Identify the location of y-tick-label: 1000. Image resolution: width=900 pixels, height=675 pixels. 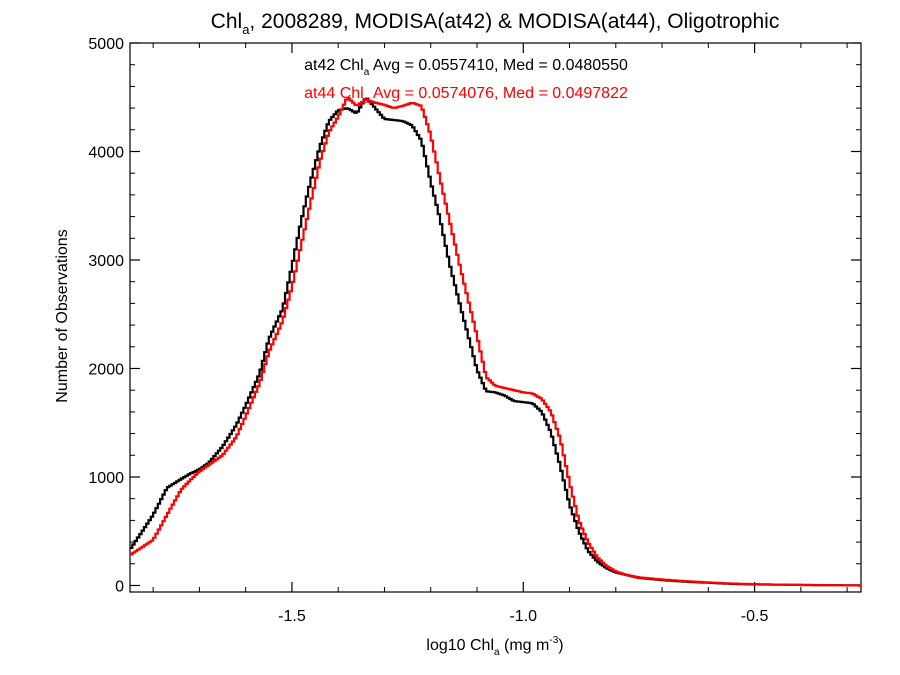
(106, 478).